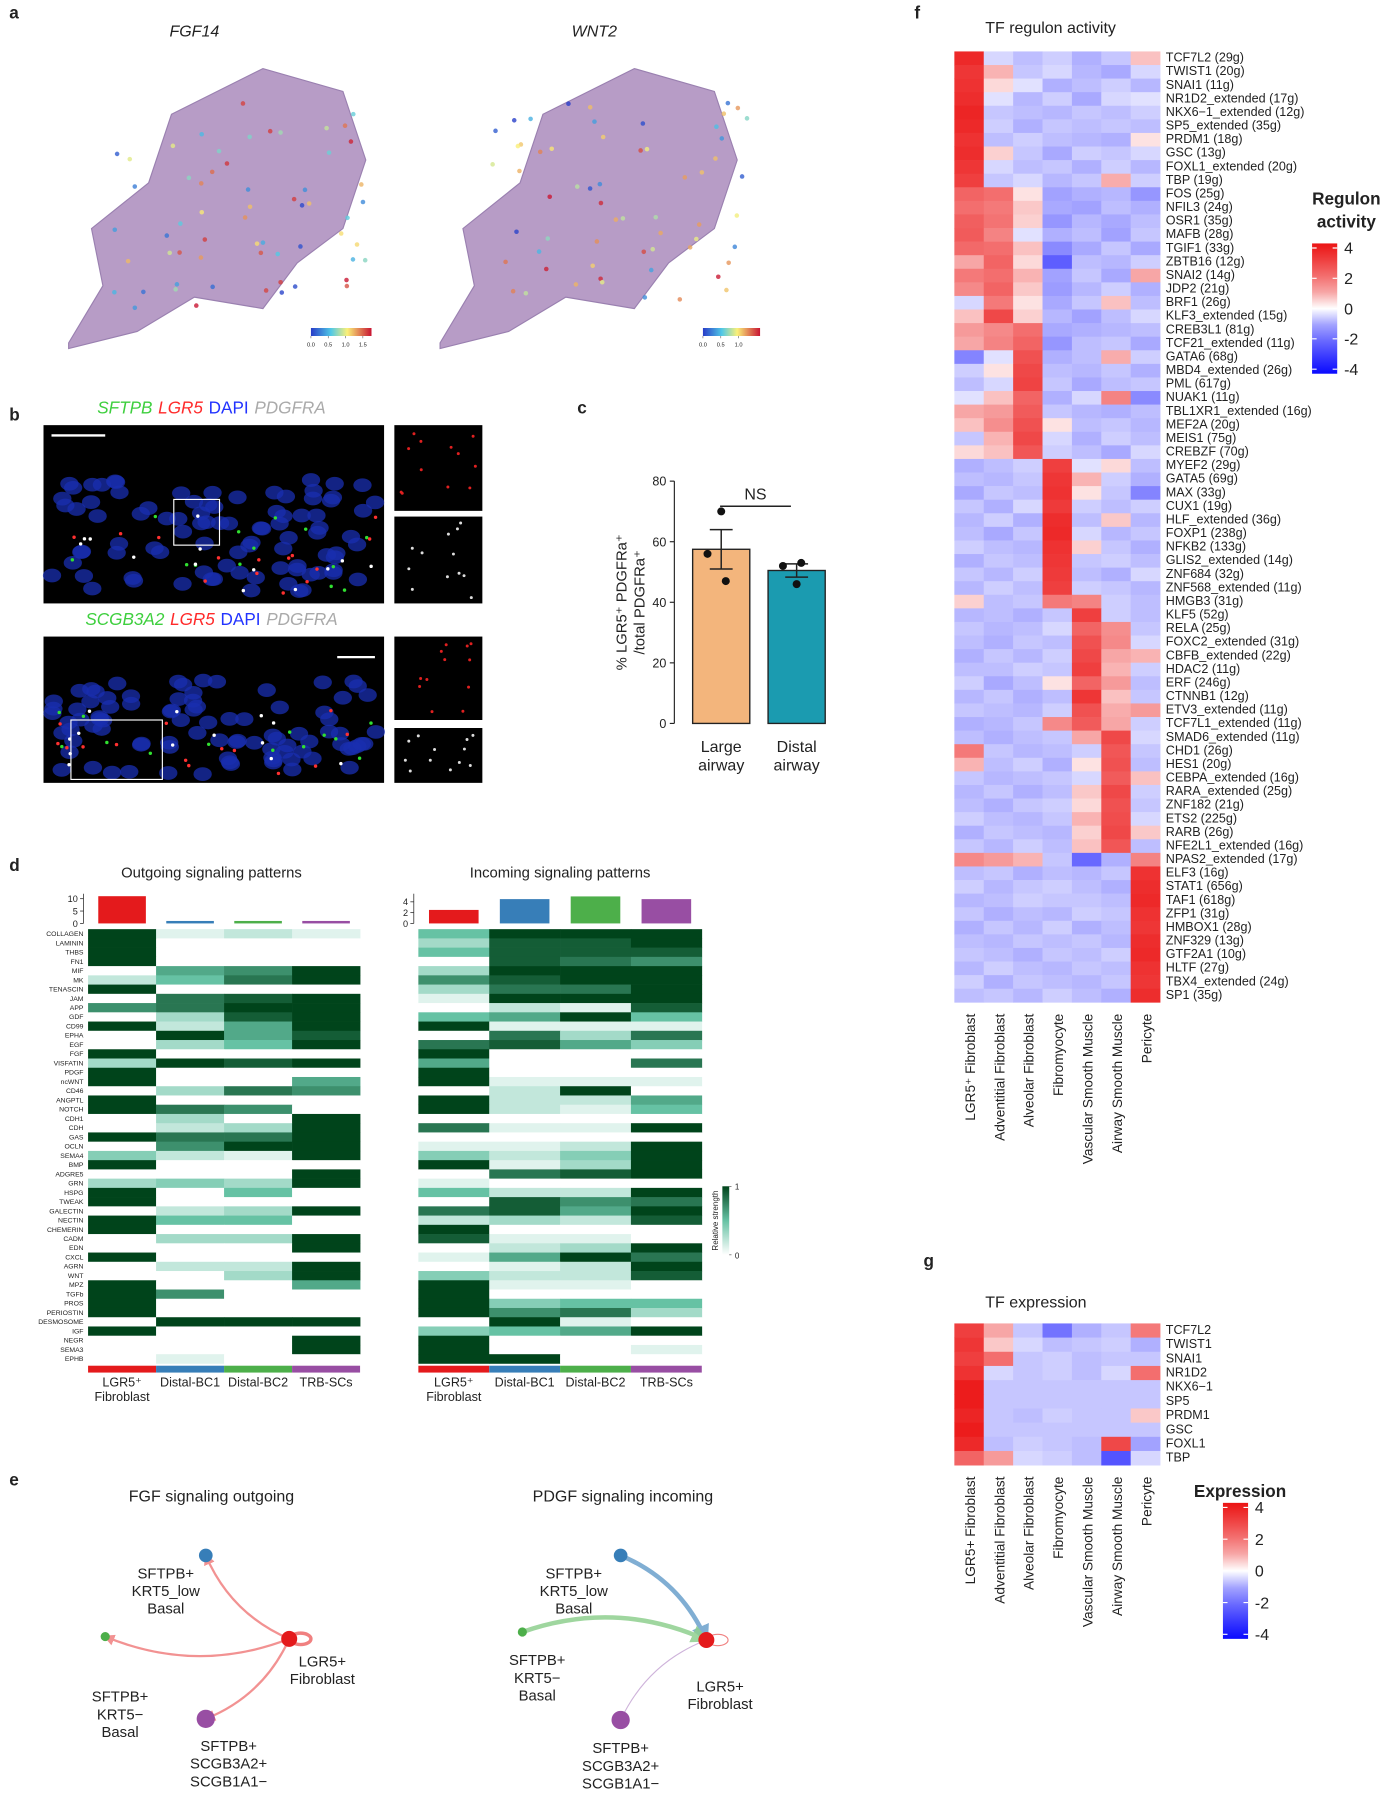  What do you see at coordinates (247, 1679) in the screenshot?
I see `edge` at bounding box center [247, 1679].